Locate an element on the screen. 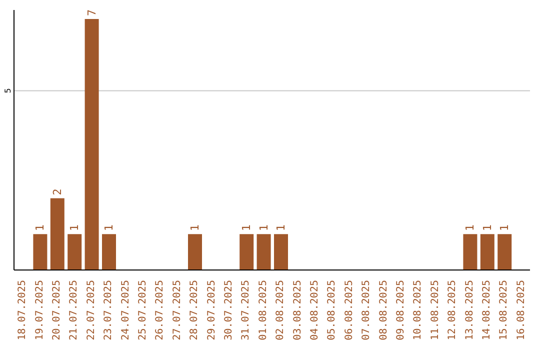  x-tick-label: 25.07.2025 is located at coordinates (143, 310).